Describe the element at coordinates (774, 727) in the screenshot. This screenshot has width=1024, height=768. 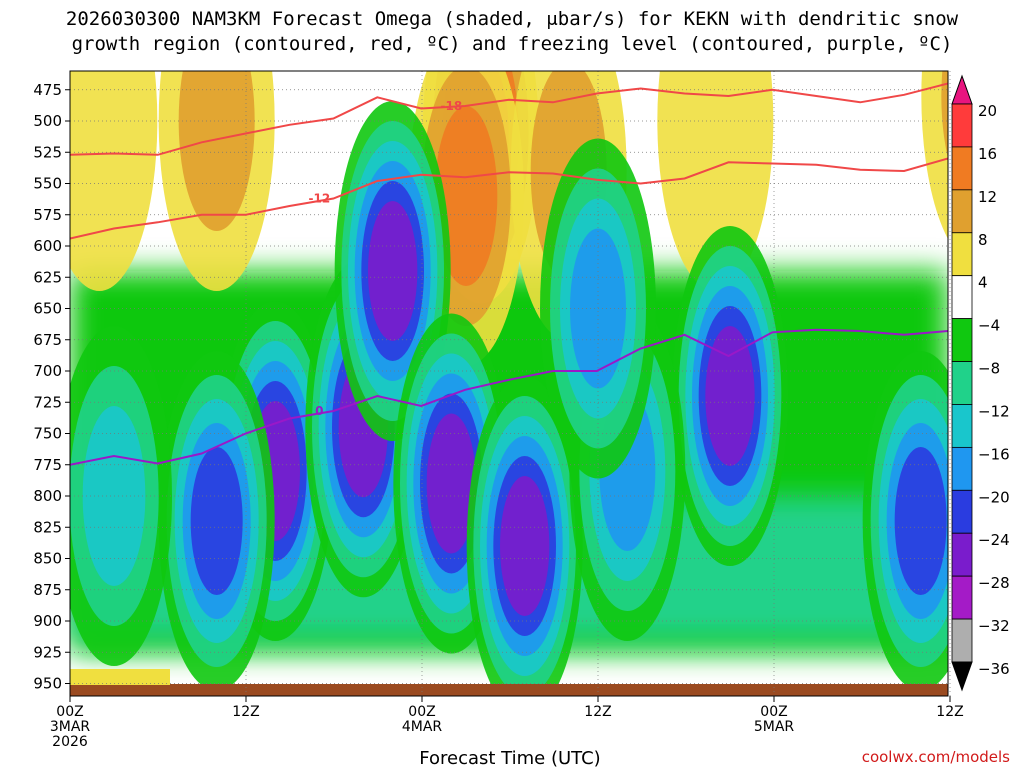
I see `x-tick-label-4-1: 5MAR` at that location.